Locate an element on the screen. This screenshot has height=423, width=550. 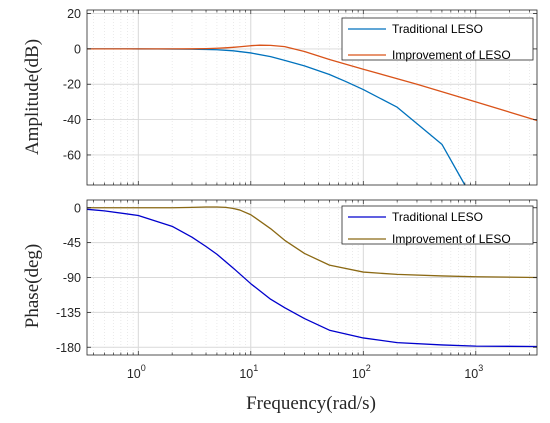
y-tick-label: -60 is located at coordinates (72, 155).